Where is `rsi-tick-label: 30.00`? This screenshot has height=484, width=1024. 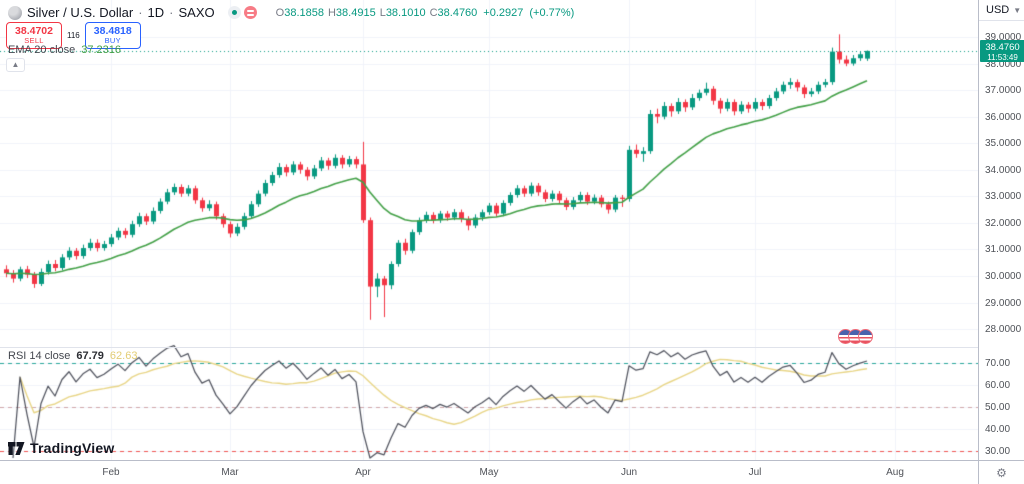
rsi-tick-label: 30.00 is located at coordinates (998, 451).